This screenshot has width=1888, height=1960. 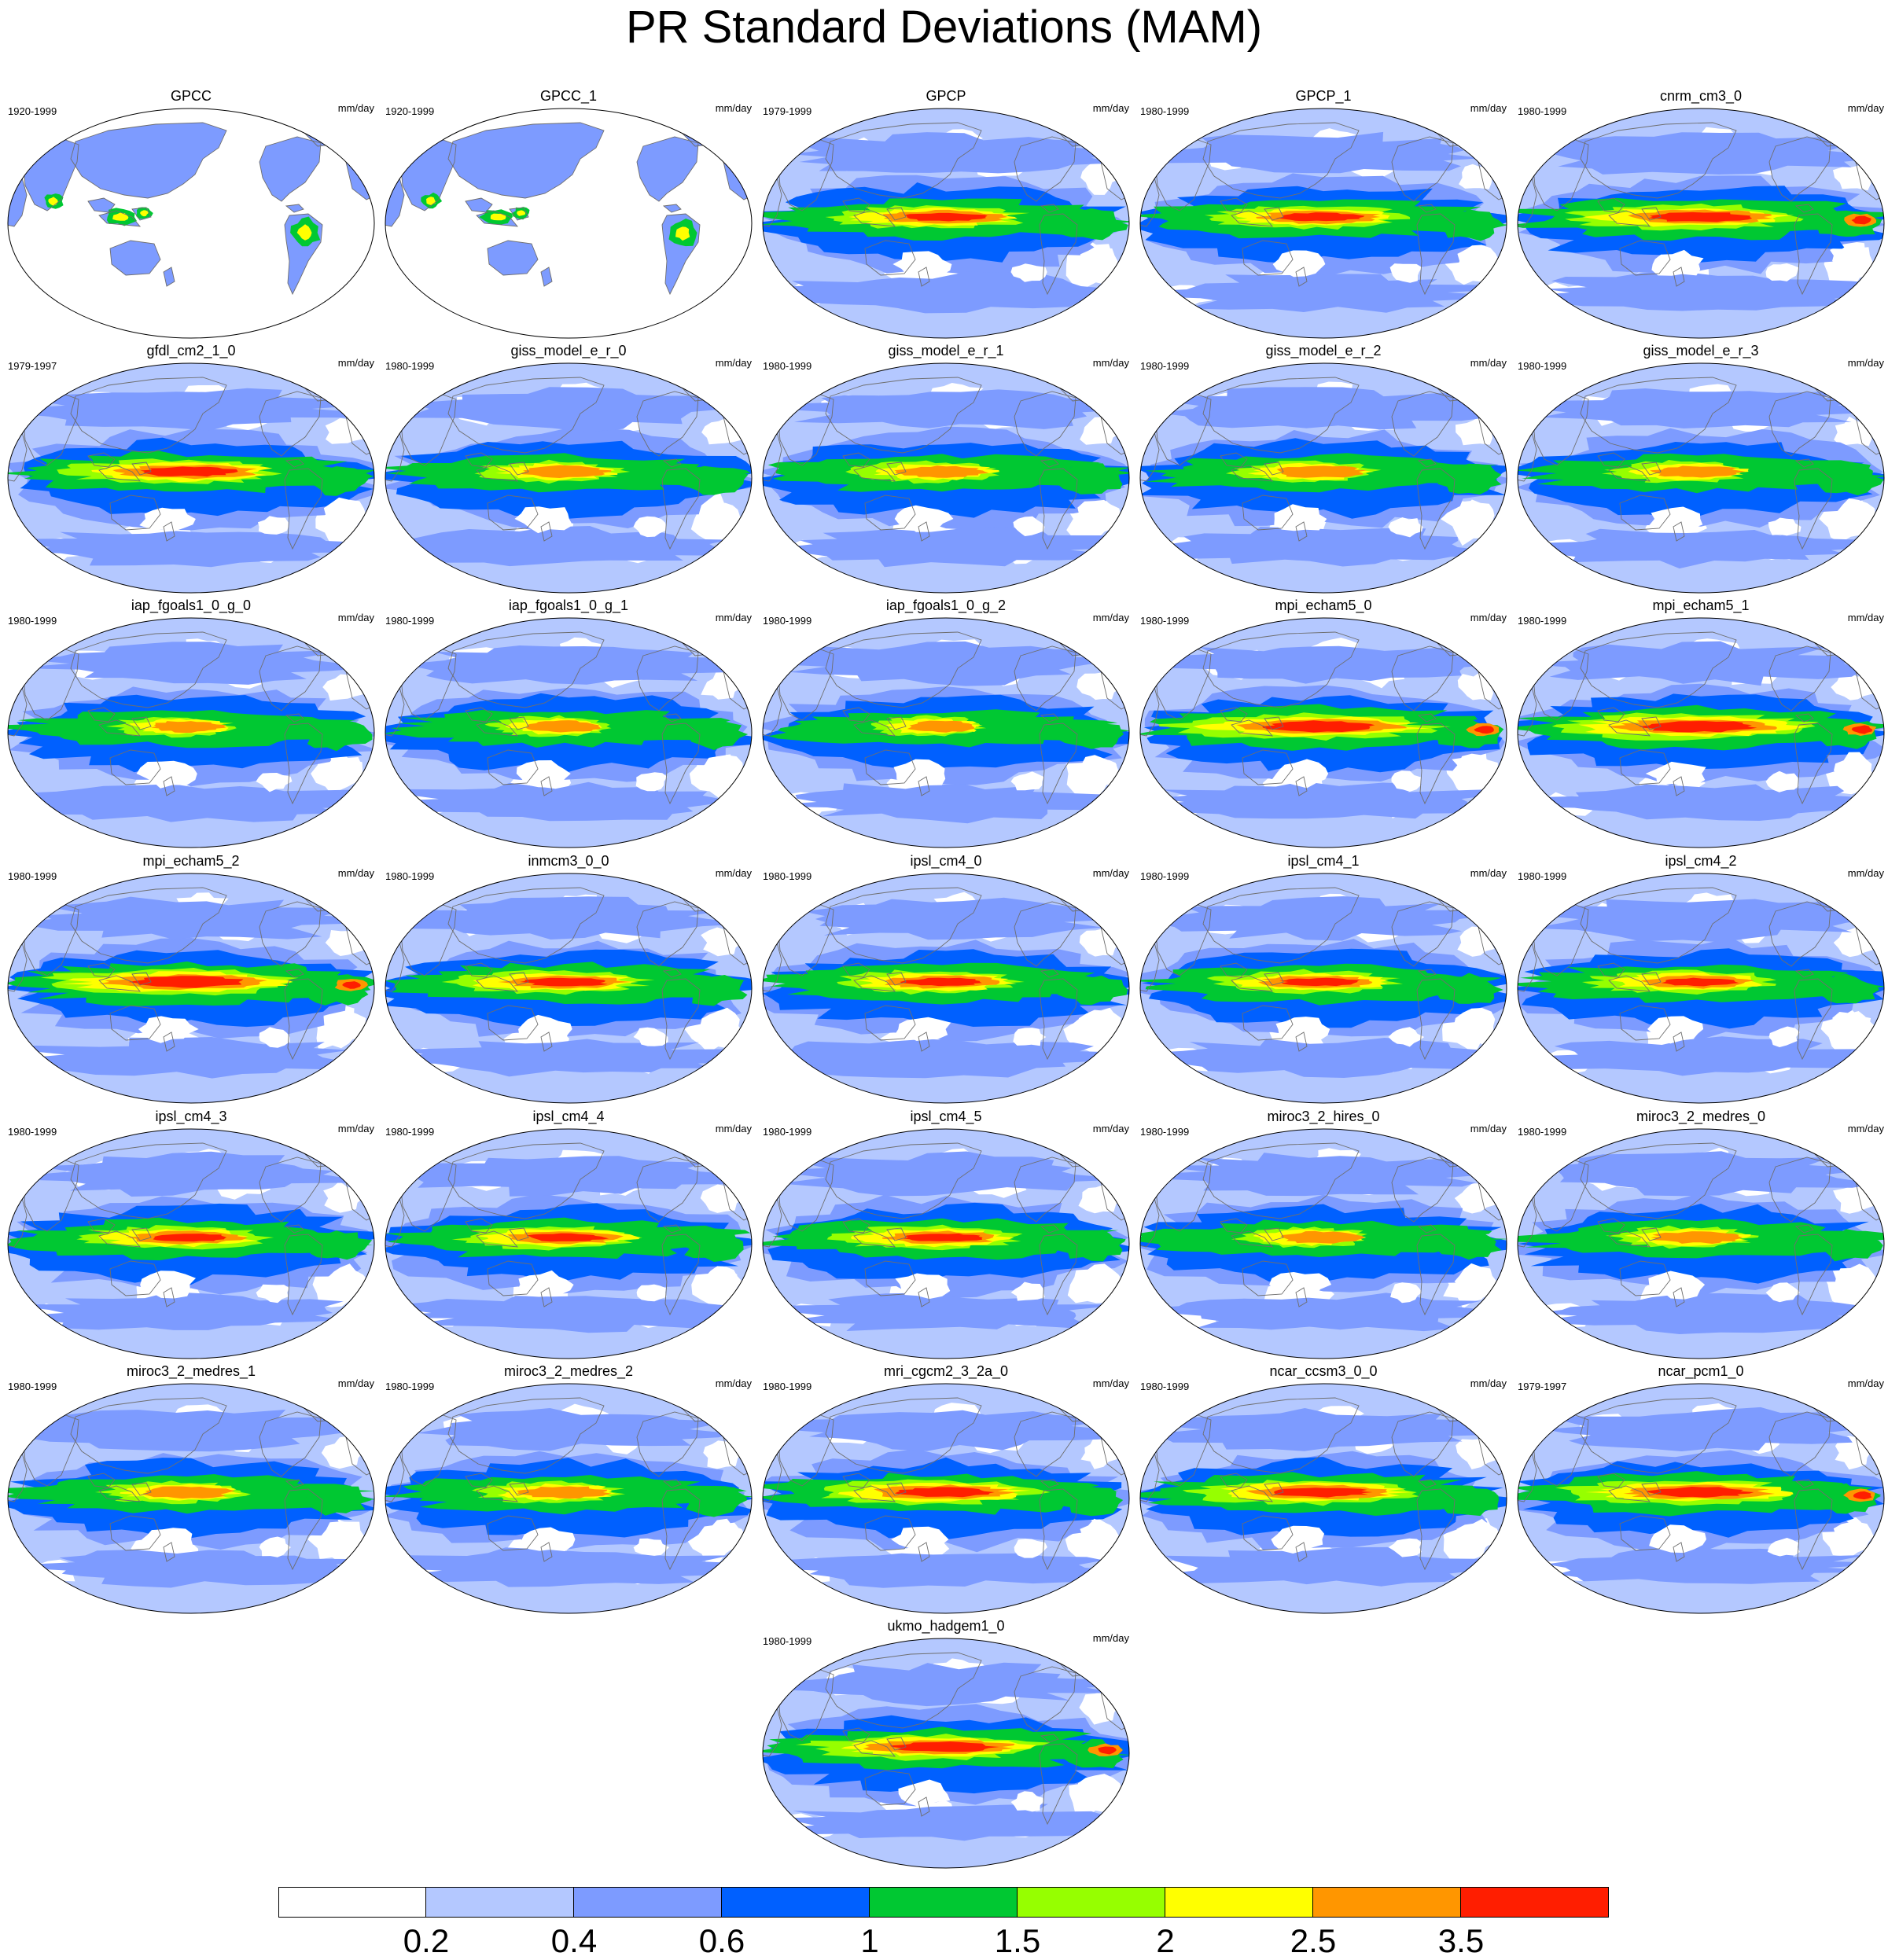 I want to click on map-panel: ncar_ccsm3_0_0 1980-1999 mm/day, so click(x=1323, y=1489).